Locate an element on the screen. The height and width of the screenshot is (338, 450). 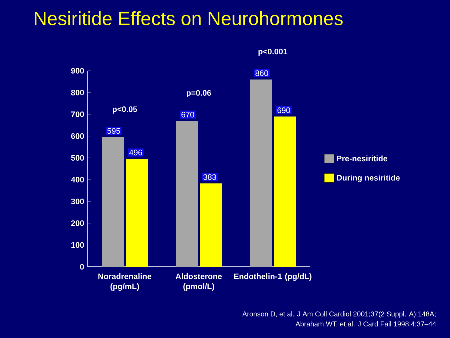
y-tick-label: 700 is located at coordinates (77, 115).